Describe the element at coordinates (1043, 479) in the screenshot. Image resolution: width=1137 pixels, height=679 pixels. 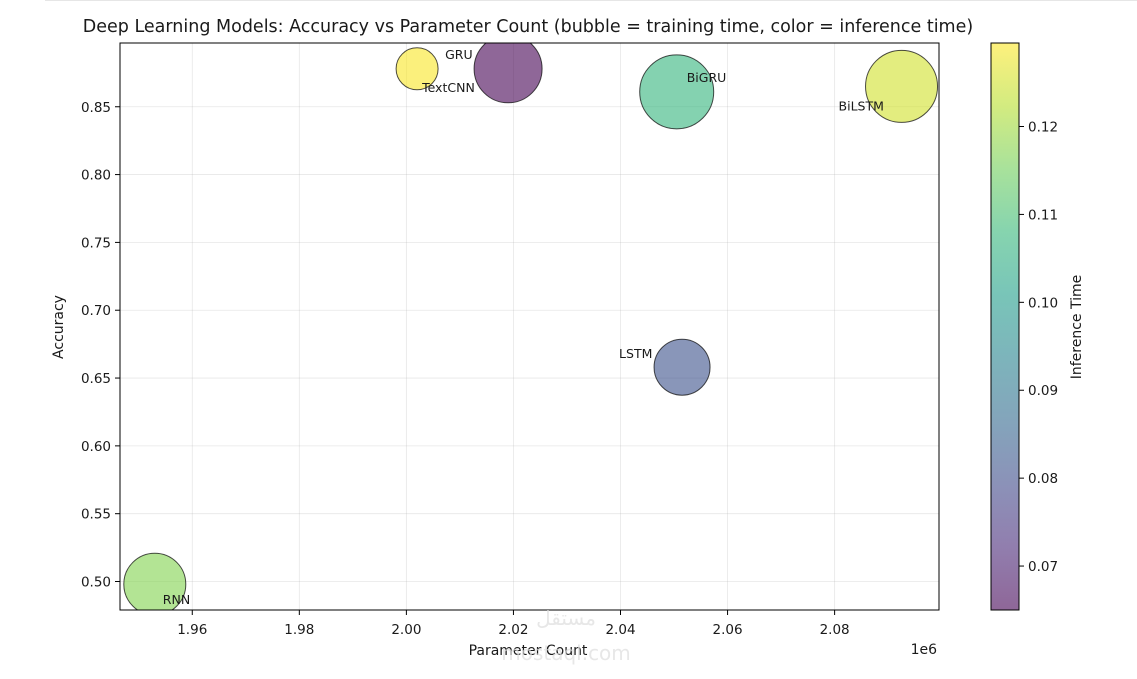
I see `colorbar-tick-label: 0.08` at that location.